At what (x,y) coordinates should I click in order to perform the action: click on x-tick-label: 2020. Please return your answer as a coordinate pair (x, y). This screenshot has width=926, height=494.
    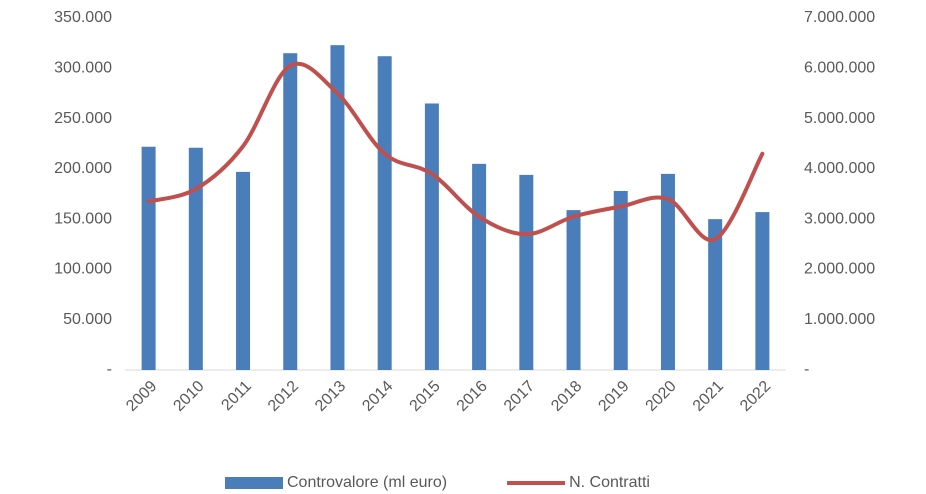
    Looking at the image, I should click on (661, 396).